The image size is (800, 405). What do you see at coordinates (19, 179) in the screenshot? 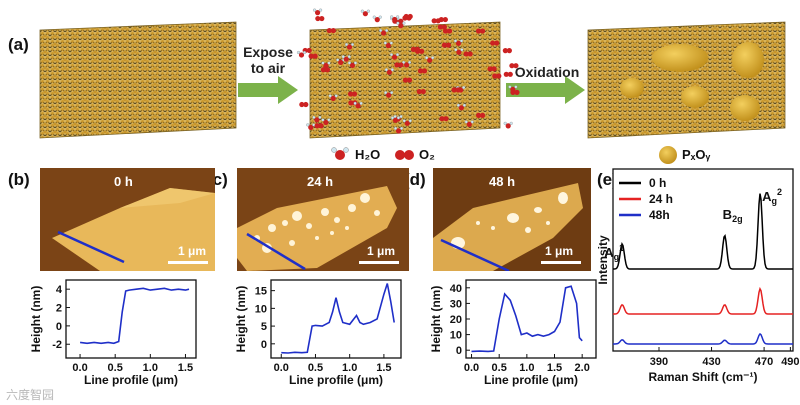
I see `panel-label-b: (b)` at bounding box center [19, 179].